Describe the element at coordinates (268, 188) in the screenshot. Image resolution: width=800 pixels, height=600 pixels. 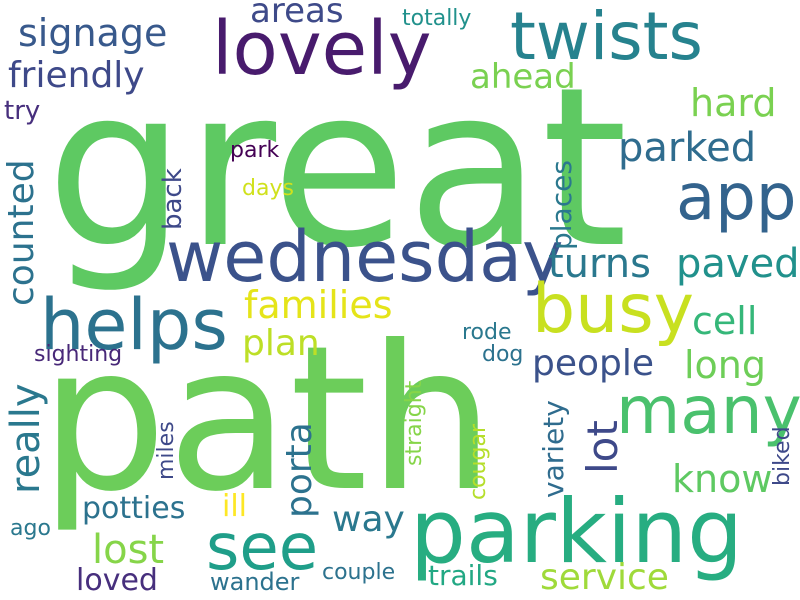
I see `word-days: days` at that location.